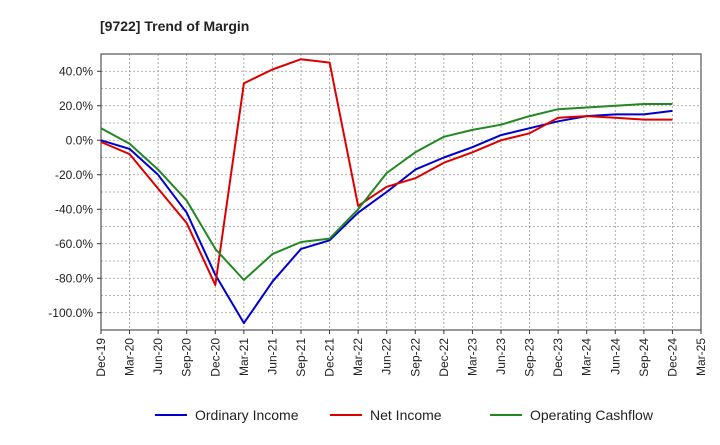 The image size is (720, 445). What do you see at coordinates (76, 106) in the screenshot?
I see `y-tick-label: 20.0%` at bounding box center [76, 106].